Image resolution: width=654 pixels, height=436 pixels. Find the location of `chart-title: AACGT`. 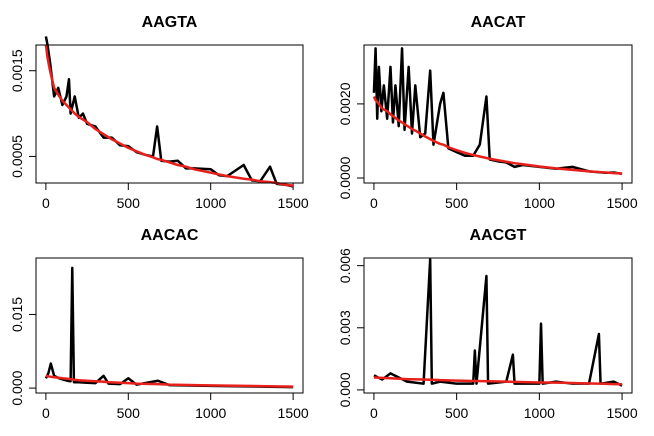

chart-title: AACGT is located at coordinates (498, 235).